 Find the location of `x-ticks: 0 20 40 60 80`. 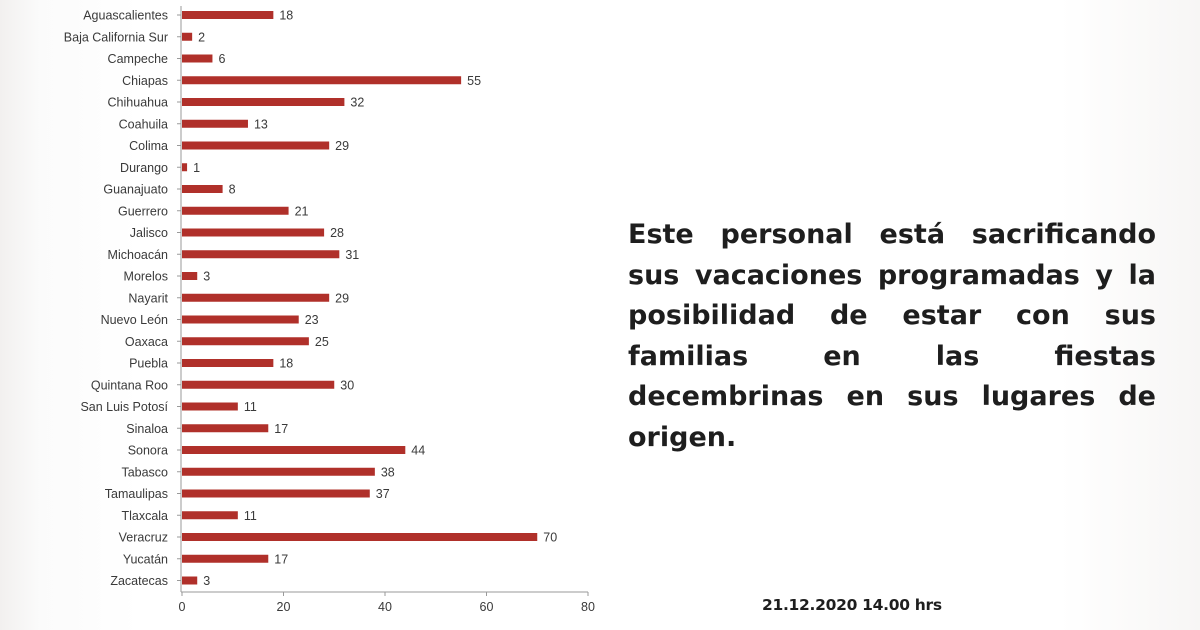

x-ticks: 0 20 40 60 80 is located at coordinates (387, 603).